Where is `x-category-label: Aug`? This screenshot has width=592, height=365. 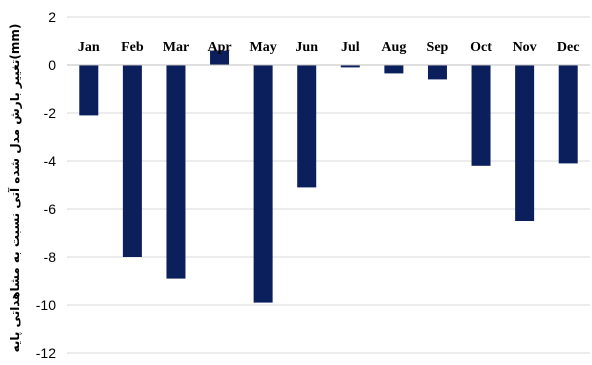 x-category-label: Aug is located at coordinates (393, 47).